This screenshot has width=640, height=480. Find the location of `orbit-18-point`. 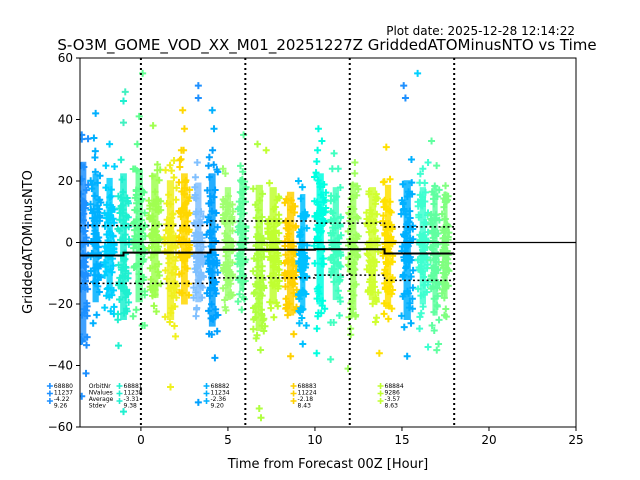

orbit-18-point is located at coordinates (351, 315).